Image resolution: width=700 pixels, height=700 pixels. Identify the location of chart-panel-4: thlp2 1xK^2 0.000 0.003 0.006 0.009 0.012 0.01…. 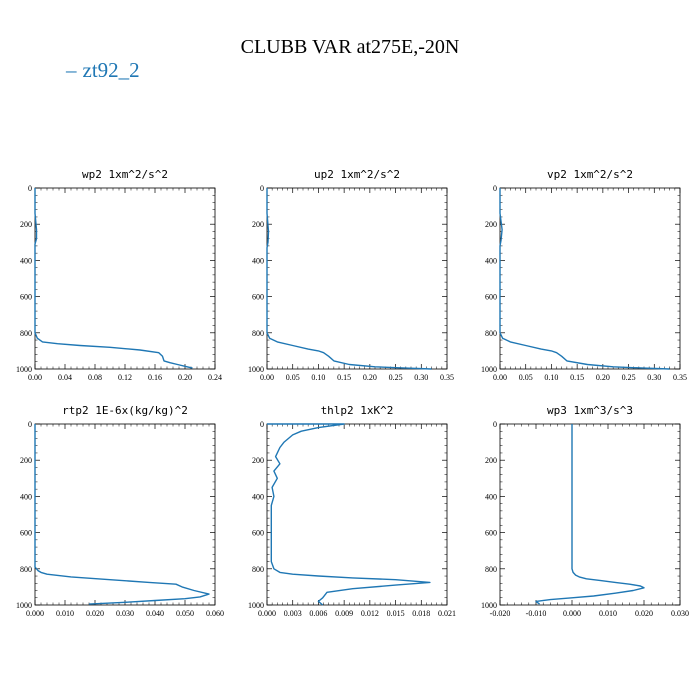
(352, 511).